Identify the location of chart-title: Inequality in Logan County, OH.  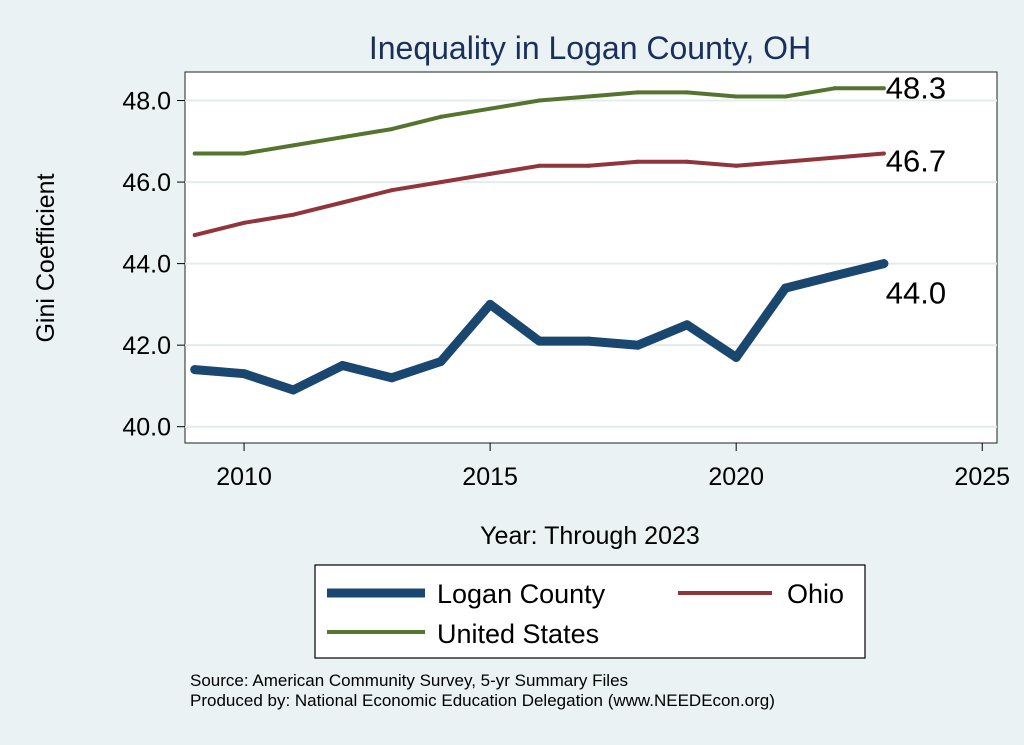
(590, 48).